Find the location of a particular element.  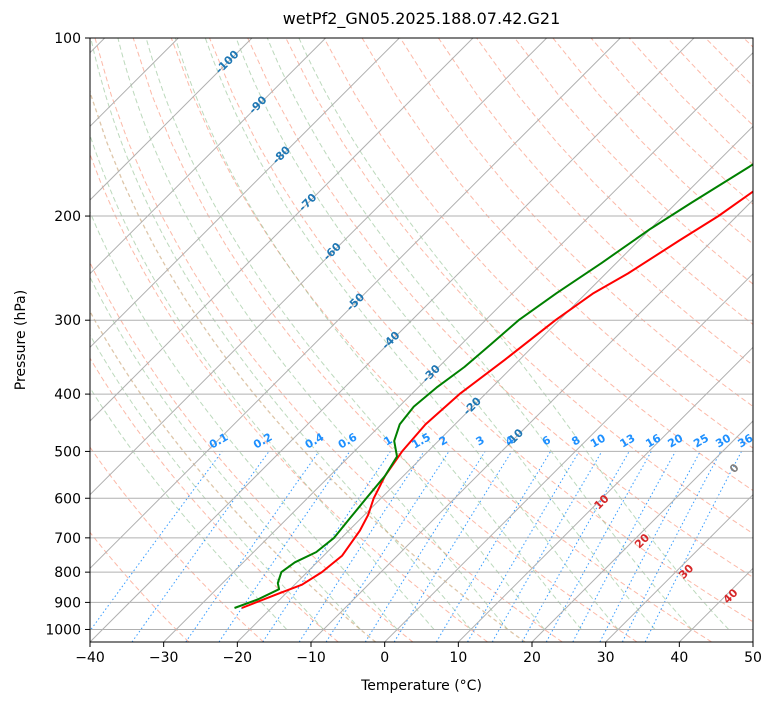

y-tick-label: 700 is located at coordinates (67, 539).